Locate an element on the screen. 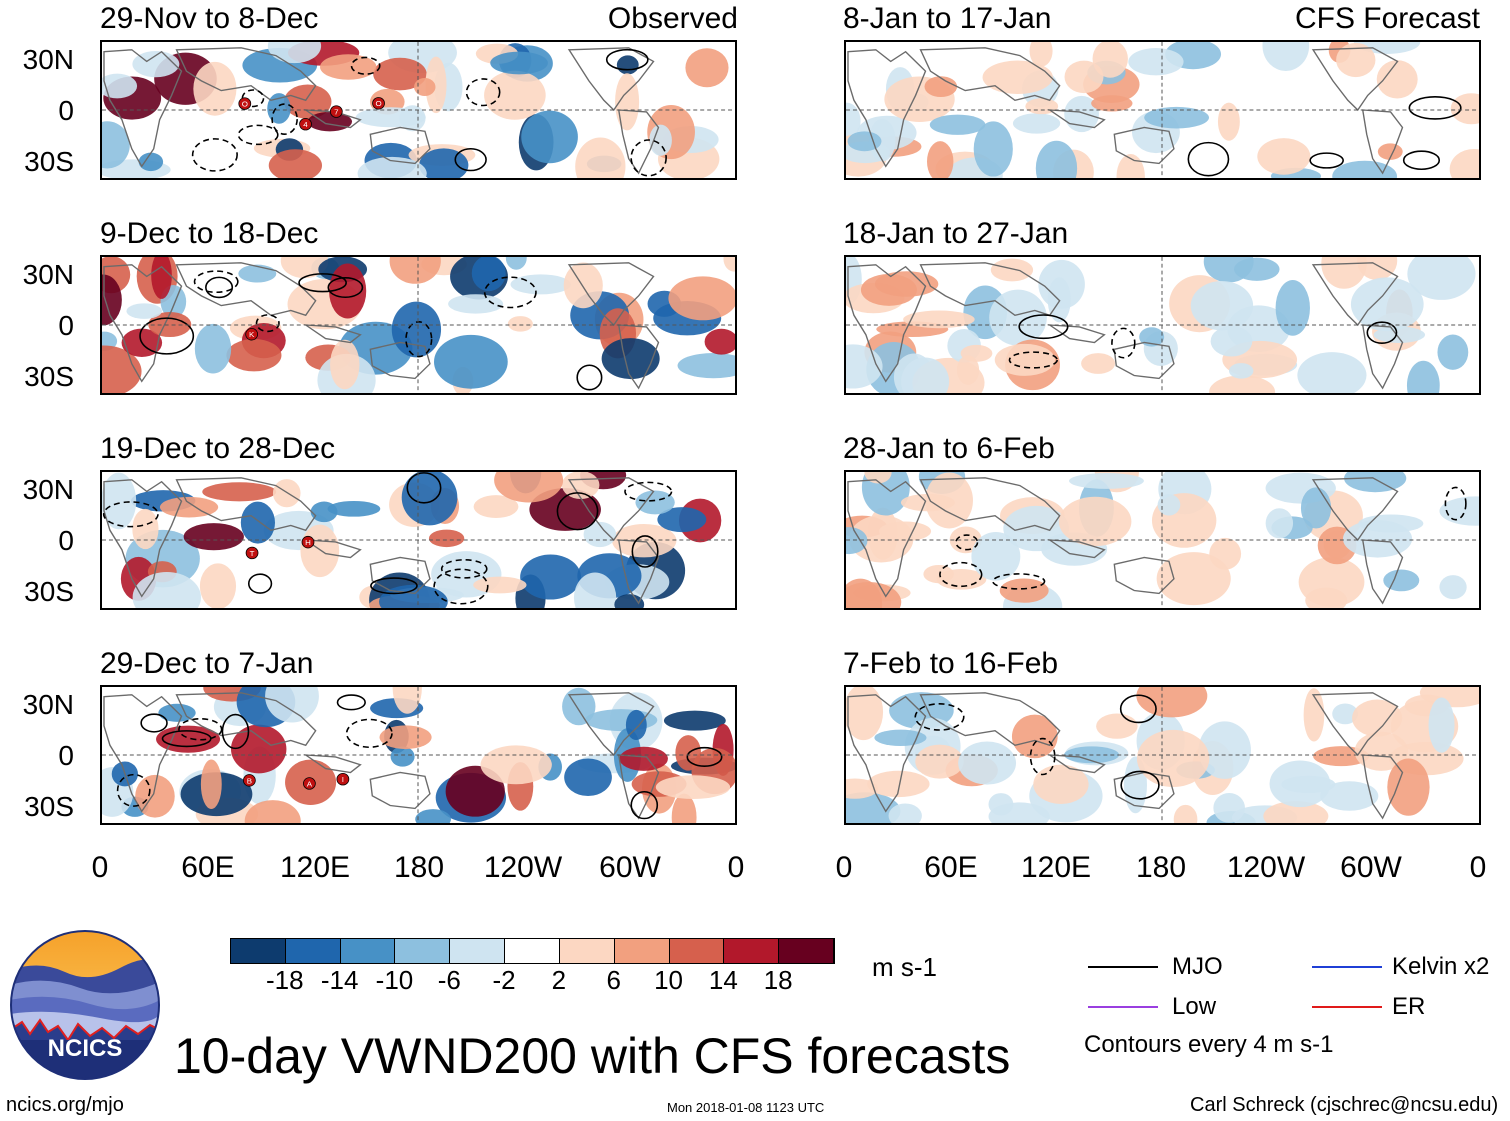 The image size is (1510, 1121). footer-credit: Carl Schreck (cjschrec@ncsu.edu) is located at coordinates (1344, 1105).